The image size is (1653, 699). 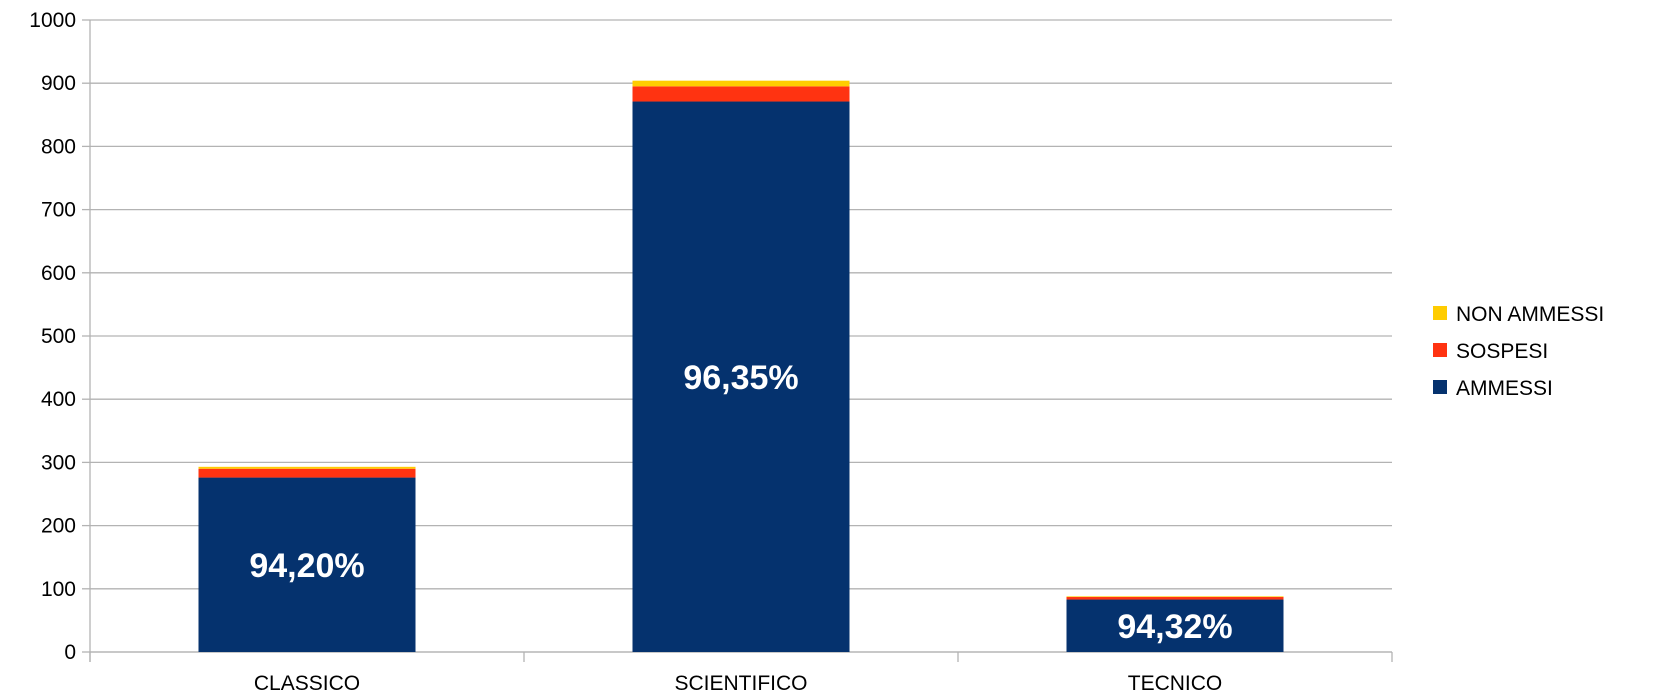 I want to click on y-tick-label: 1000, so click(x=52, y=20).